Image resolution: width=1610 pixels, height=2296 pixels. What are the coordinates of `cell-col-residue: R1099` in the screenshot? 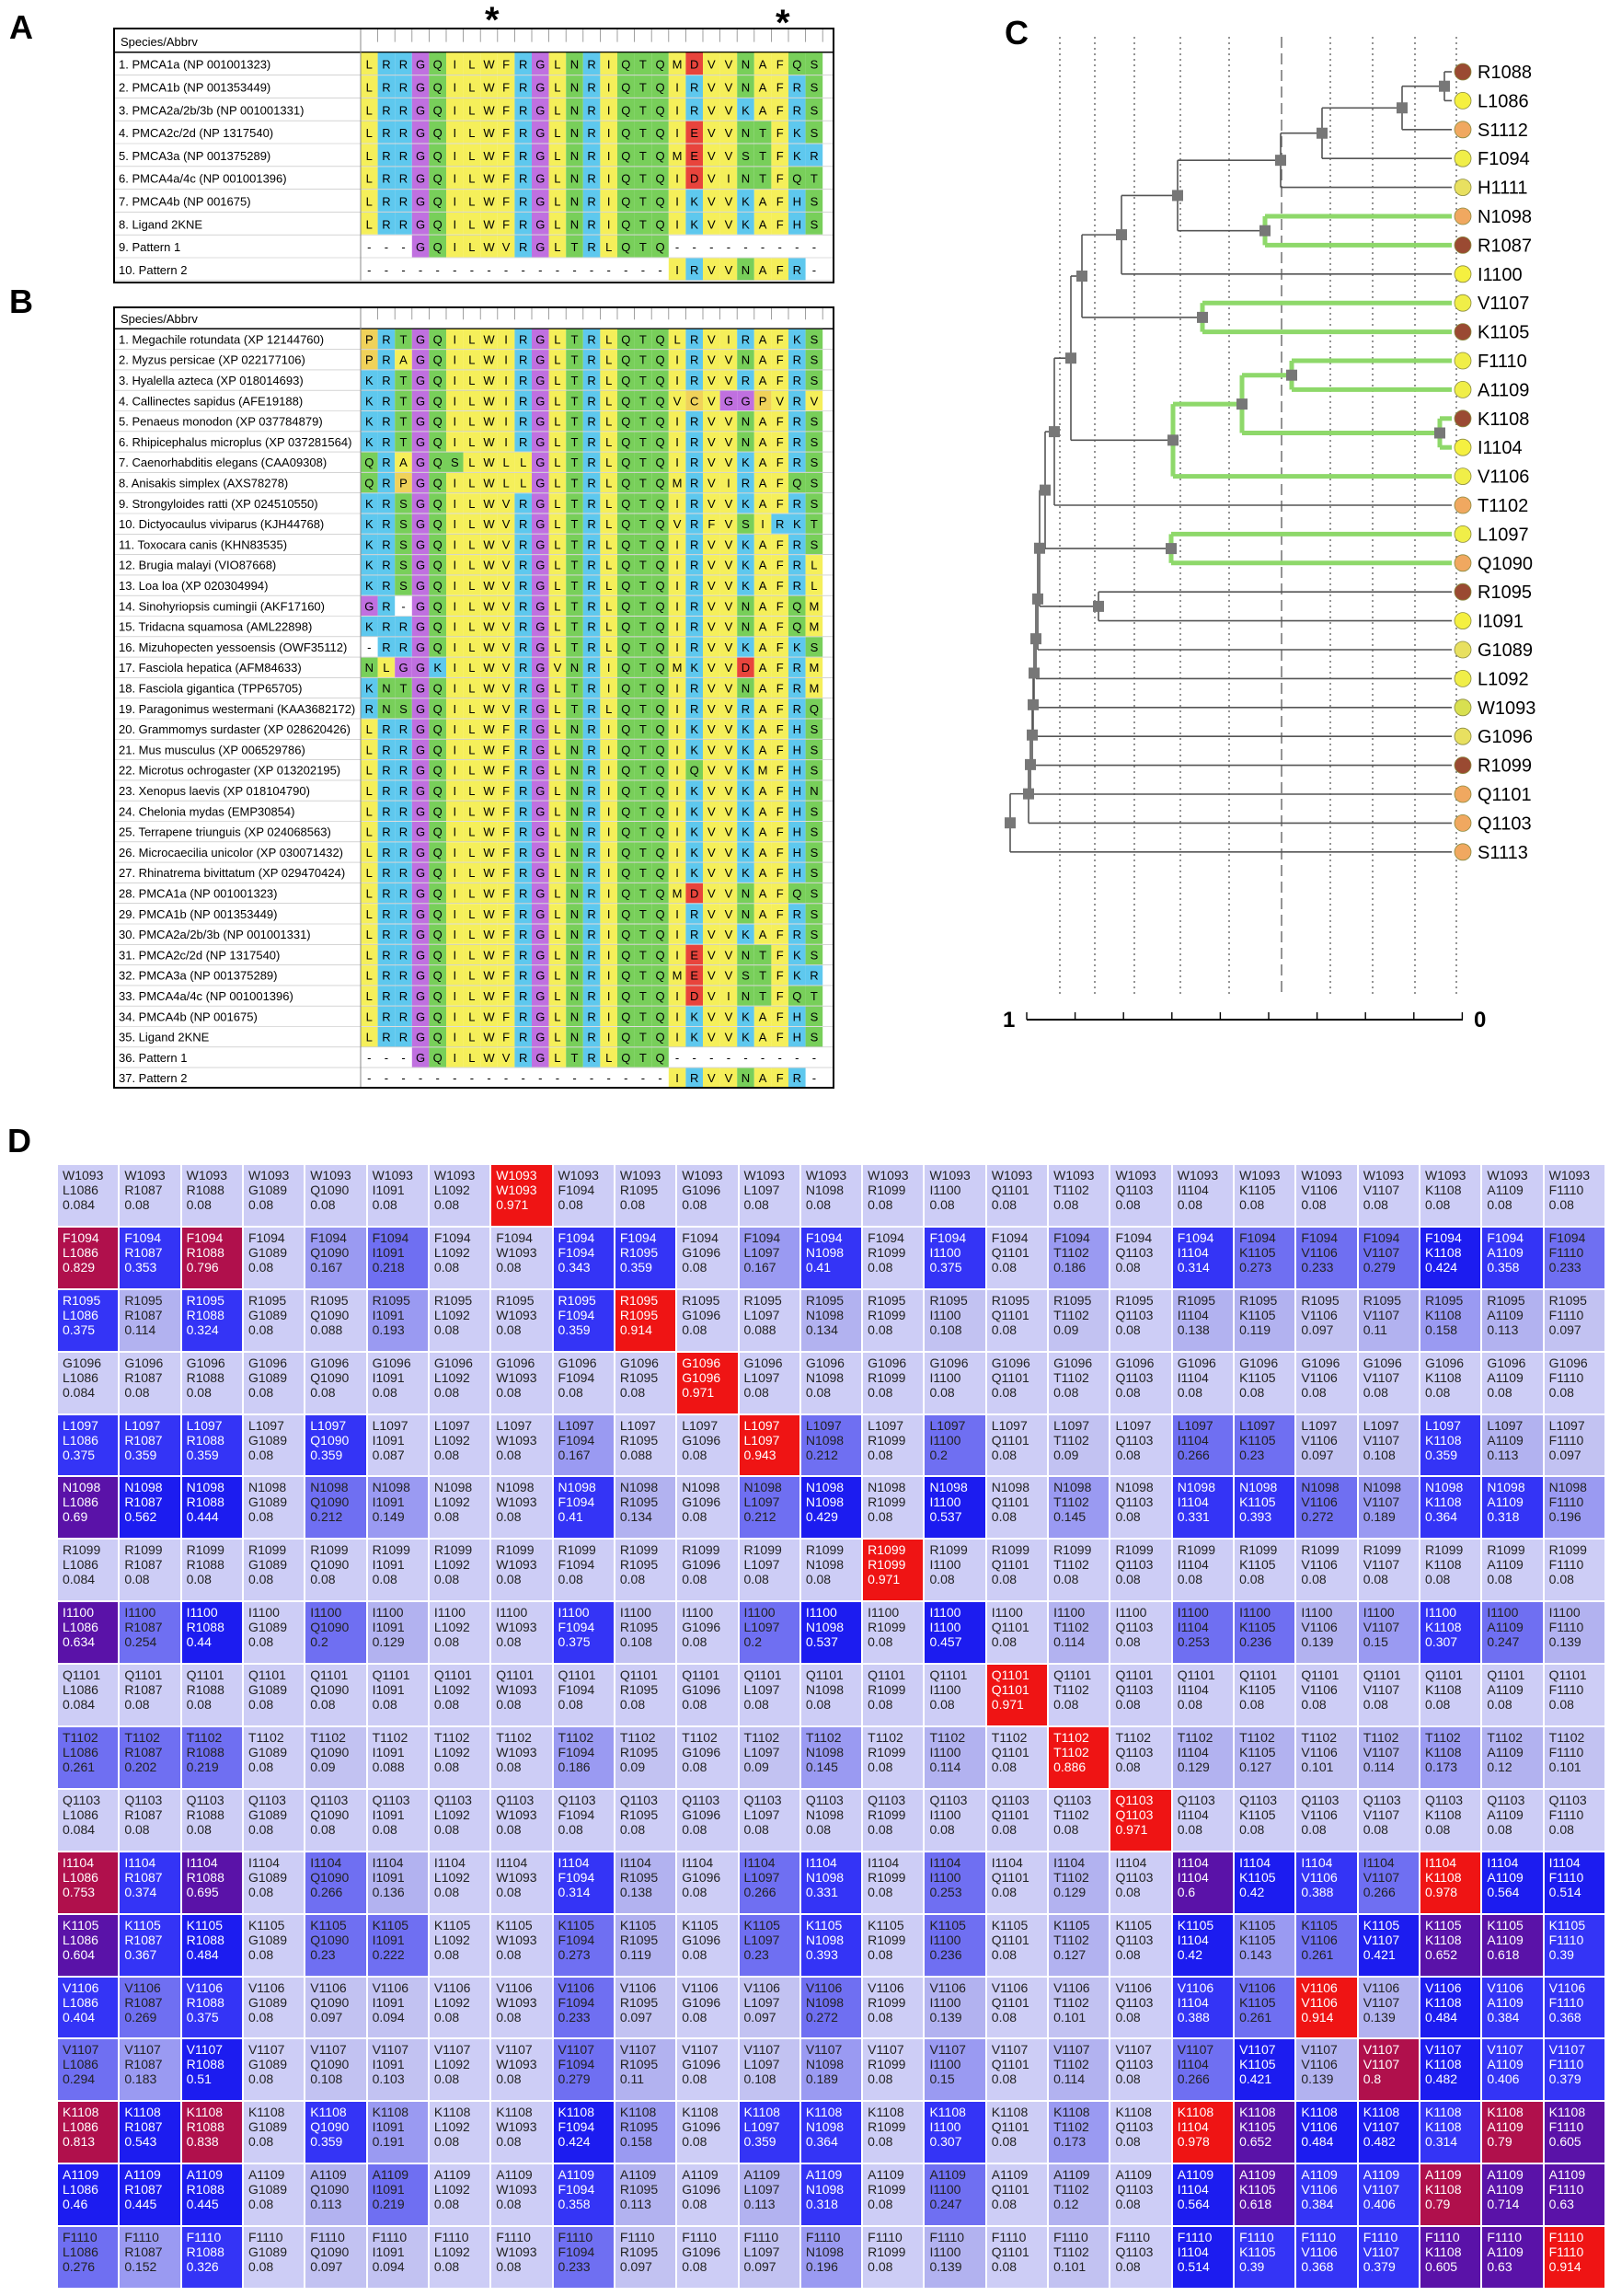 It's located at (887, 2190).